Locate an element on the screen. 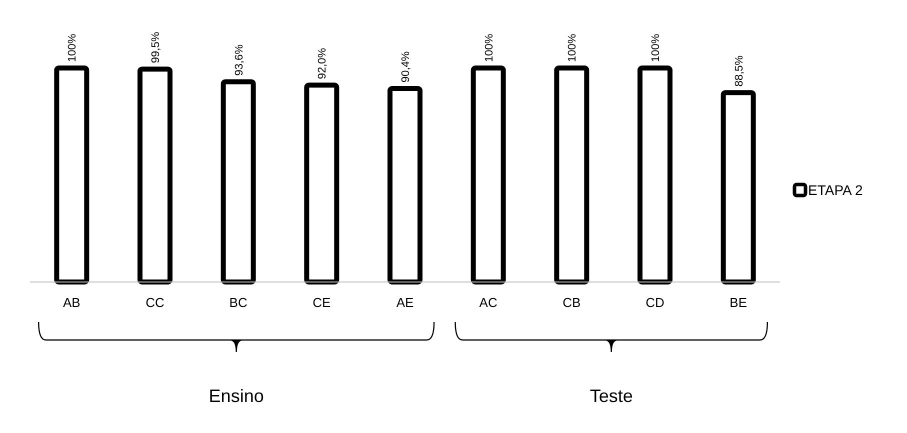 This screenshot has width=907, height=433. x-tick-label: AC is located at coordinates (488, 302).